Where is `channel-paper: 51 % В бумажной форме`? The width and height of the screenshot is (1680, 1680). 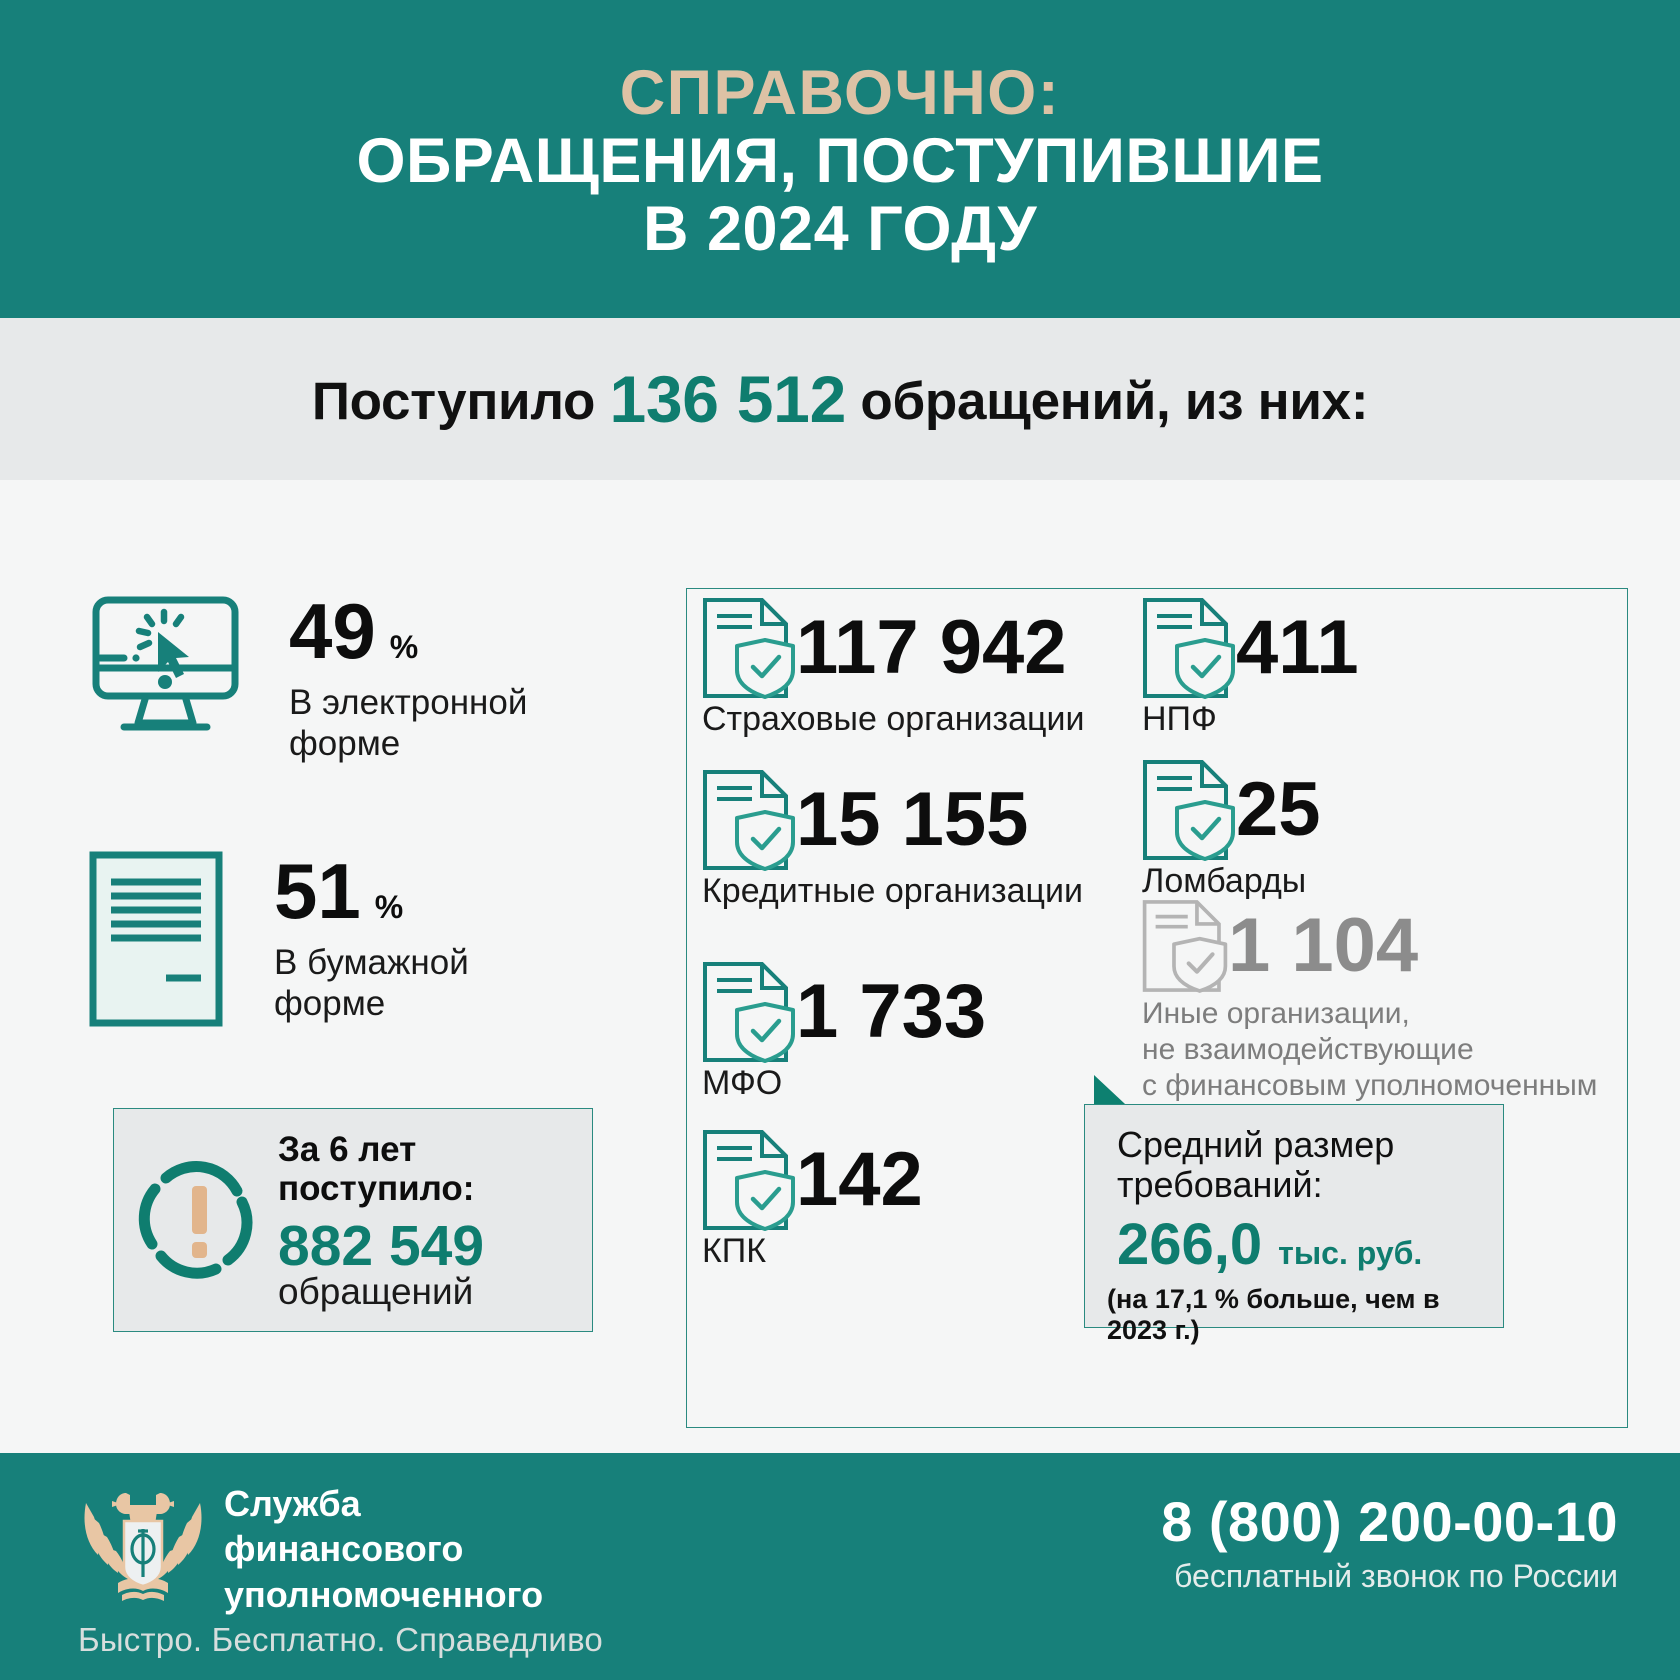 channel-paper: 51 % В бумажной форме is located at coordinates (278, 939).